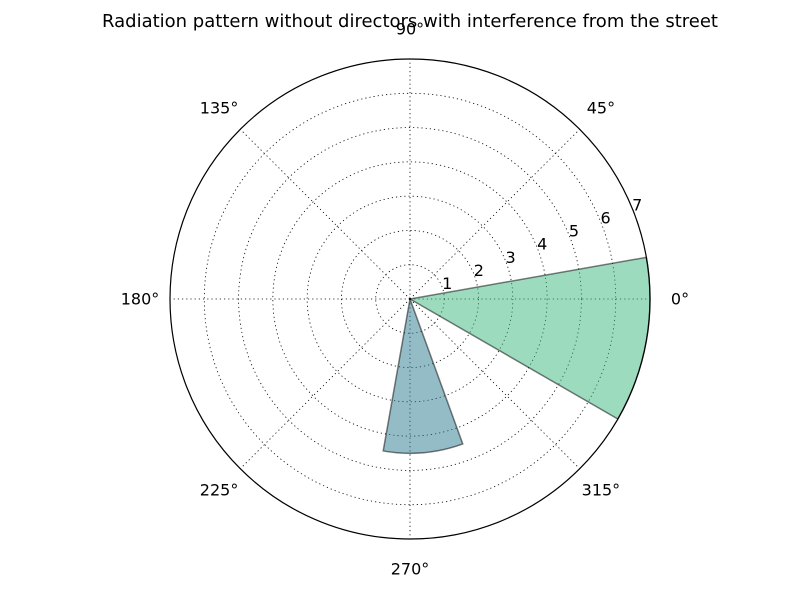 The width and height of the screenshot is (800, 600). Describe the element at coordinates (410, 29) in the screenshot. I see `angle-tick-label: 90°` at that location.